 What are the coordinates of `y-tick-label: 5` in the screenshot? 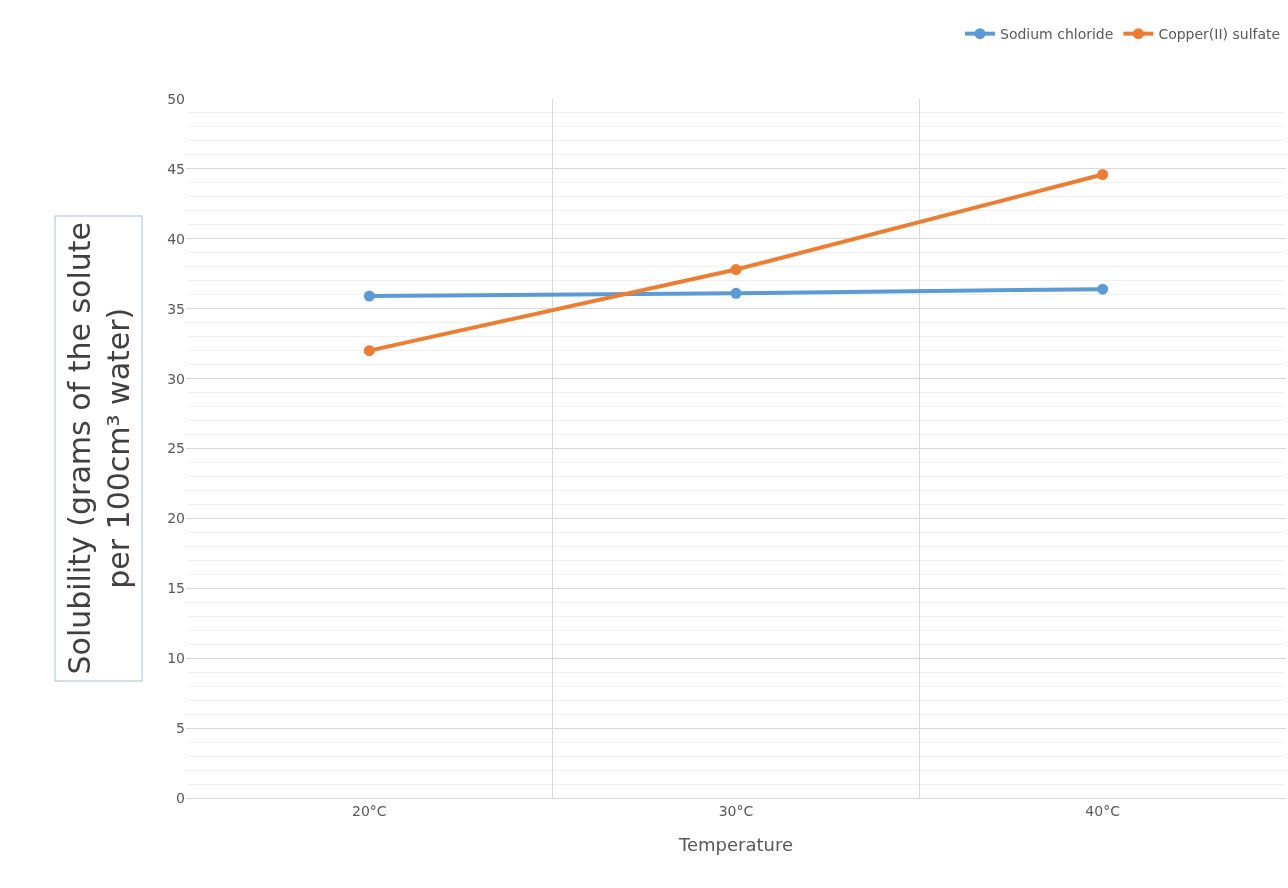 It's located at (180, 728).